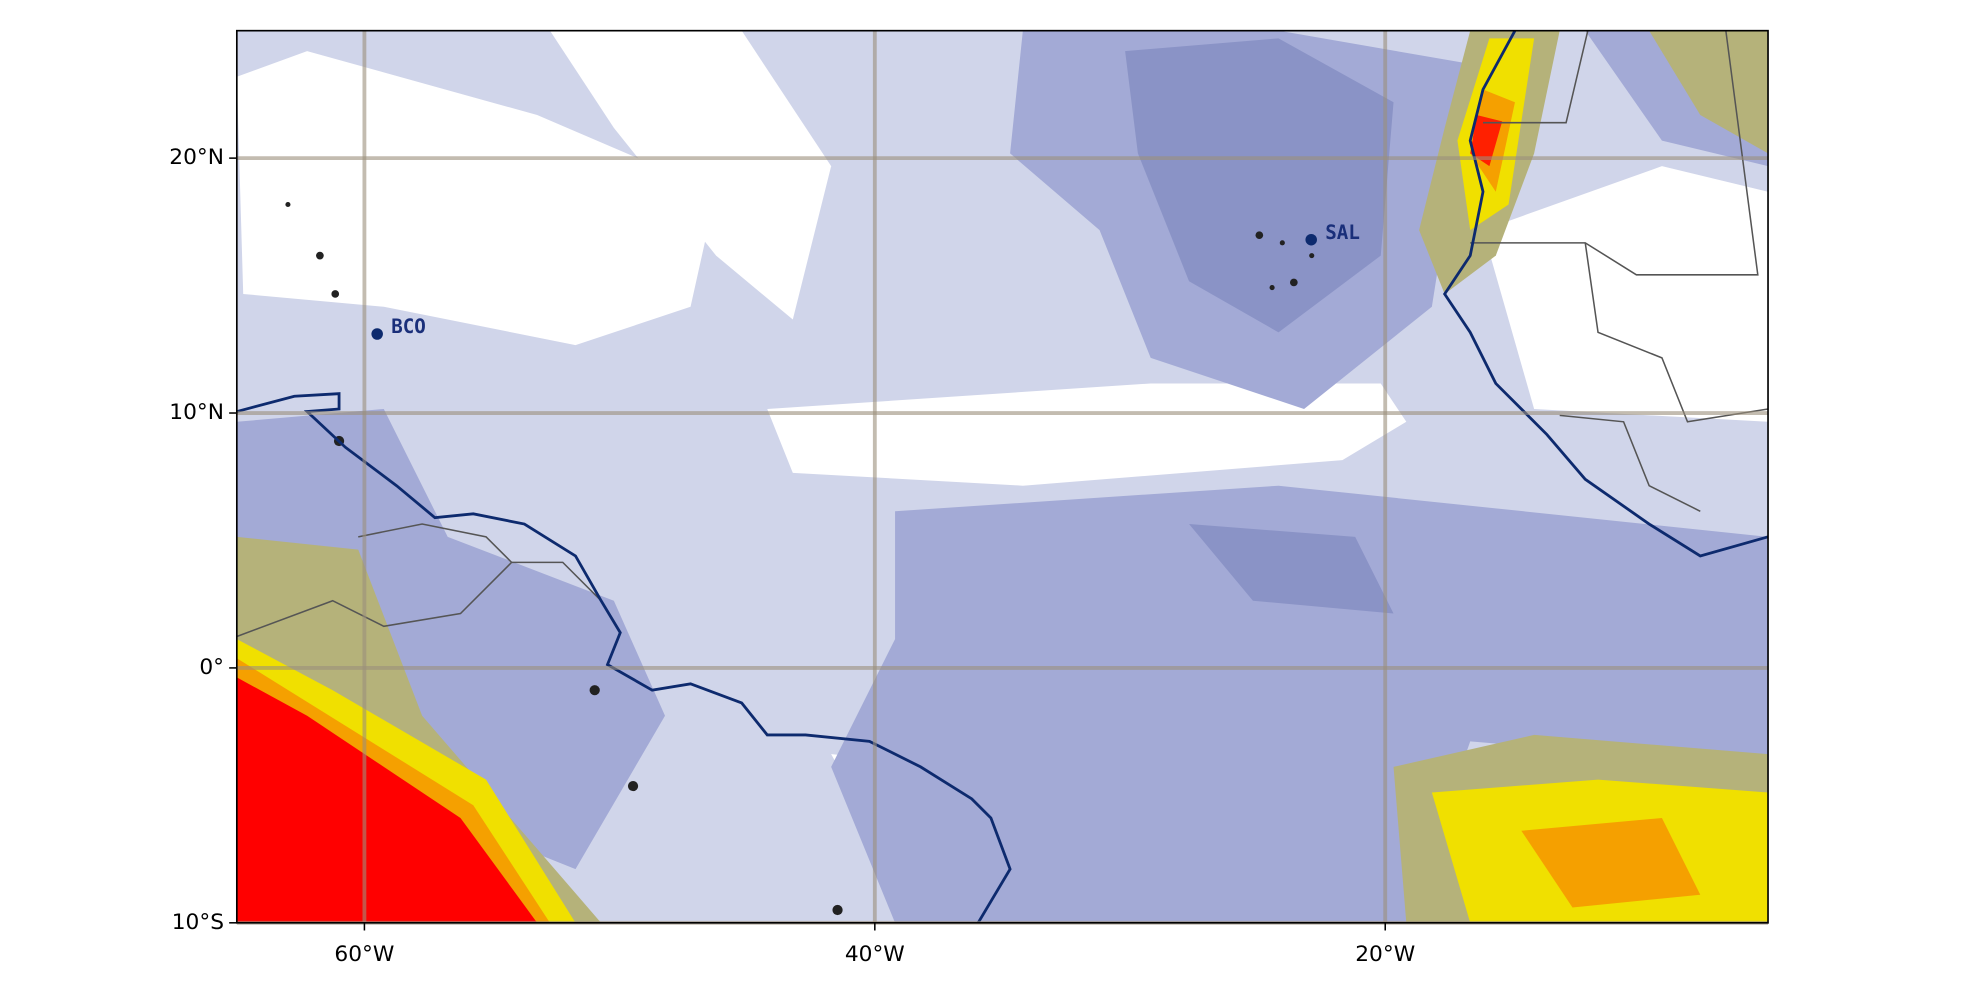 Image resolution: width=1978 pixels, height=988 pixels. I want to click on y-tick-label: 10°N, so click(196, 412).